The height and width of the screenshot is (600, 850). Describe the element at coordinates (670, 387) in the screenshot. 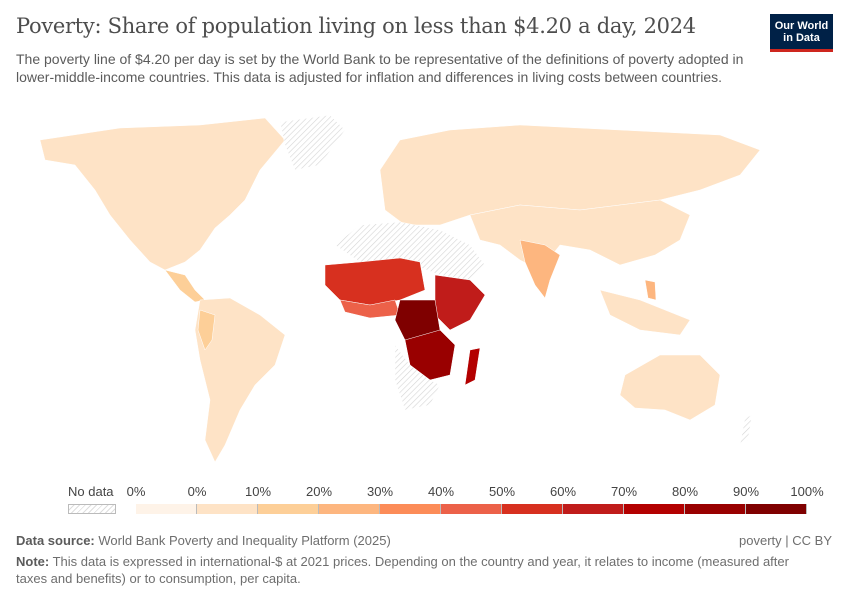

I see `region-australia` at that location.